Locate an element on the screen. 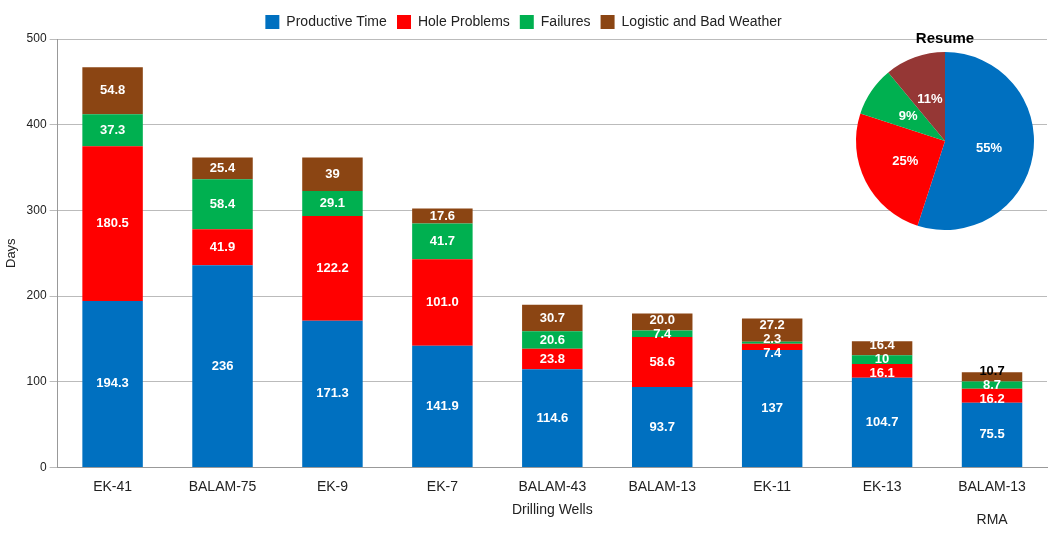  data-label: 41.9 is located at coordinates (222, 246).